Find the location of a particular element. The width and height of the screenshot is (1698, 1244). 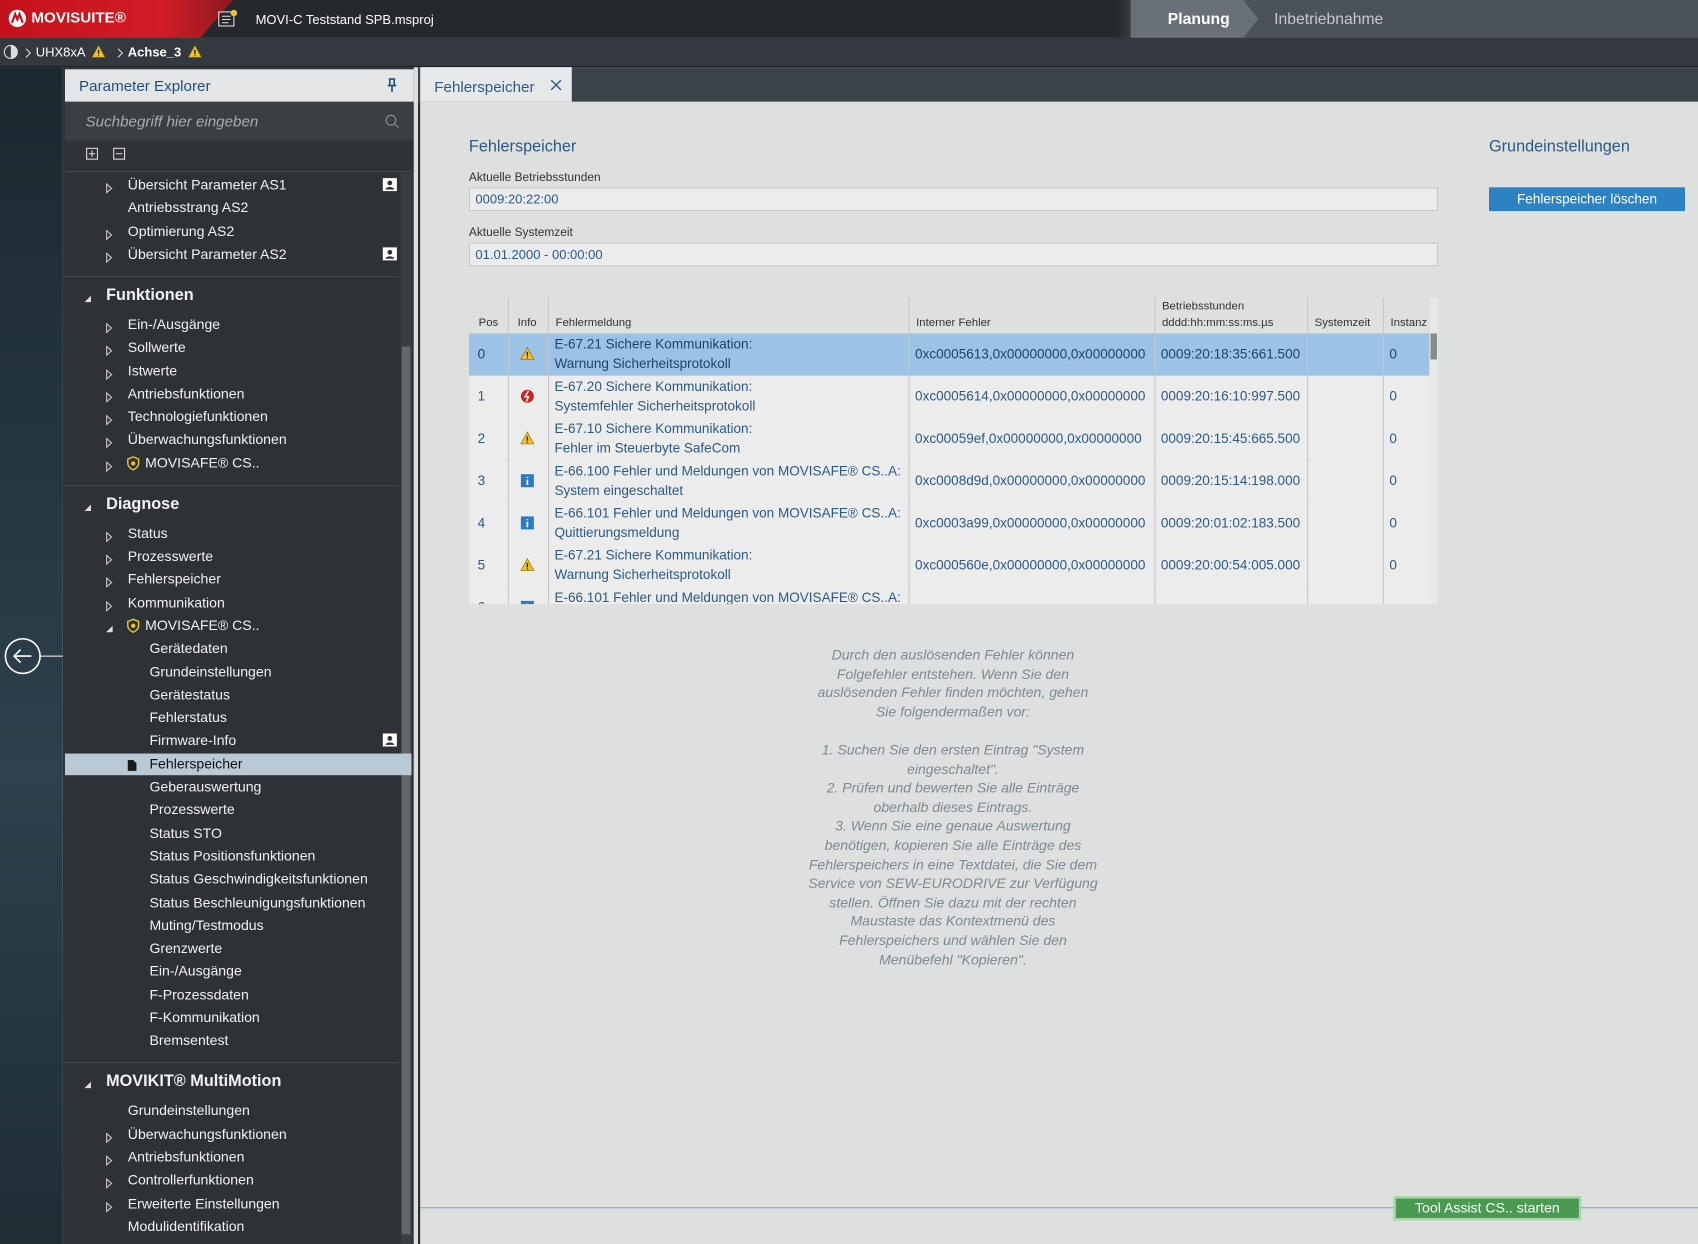

tree-item: Übersicht Parameter AS2 is located at coordinates (207, 253).